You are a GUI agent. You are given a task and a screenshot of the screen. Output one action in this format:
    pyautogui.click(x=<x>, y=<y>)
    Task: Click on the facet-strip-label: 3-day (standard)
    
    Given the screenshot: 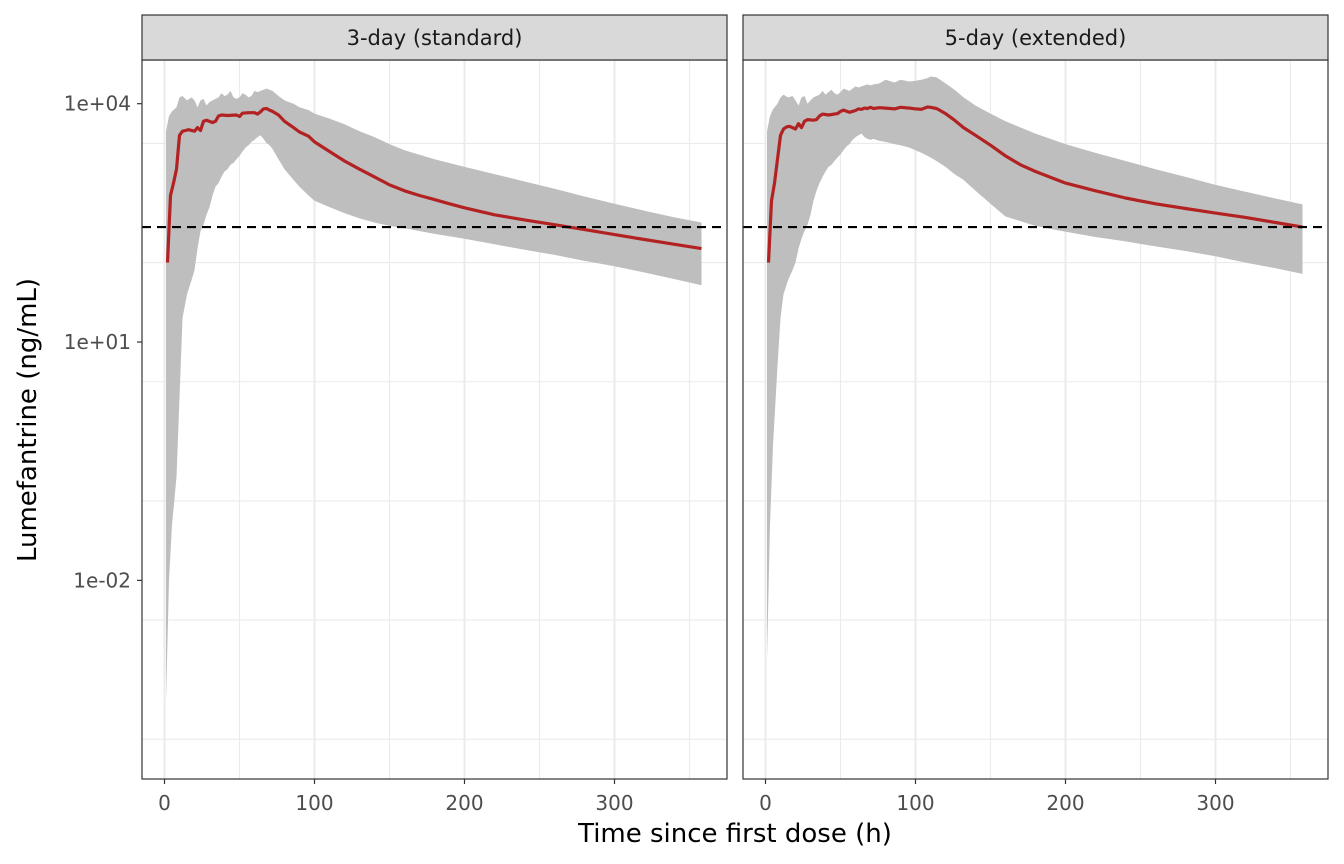 What is the action you would take?
    pyautogui.click(x=435, y=38)
    